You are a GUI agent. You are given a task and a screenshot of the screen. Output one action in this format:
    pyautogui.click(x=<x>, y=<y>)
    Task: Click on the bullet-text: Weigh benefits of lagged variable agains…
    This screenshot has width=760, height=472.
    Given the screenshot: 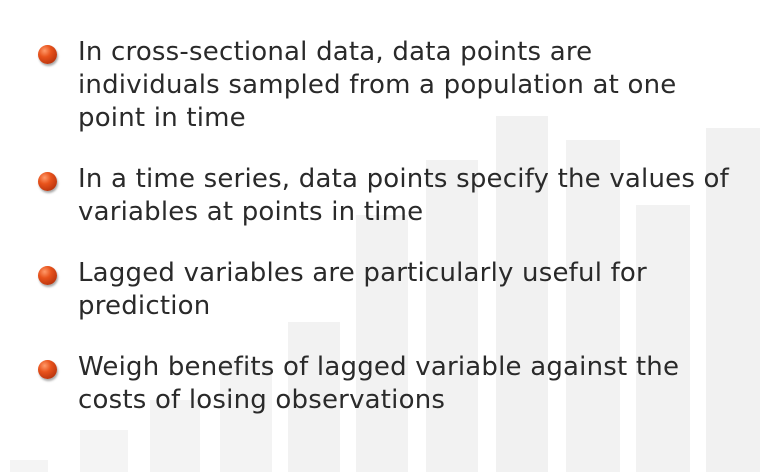 What is the action you would take?
    pyautogui.click(x=379, y=383)
    